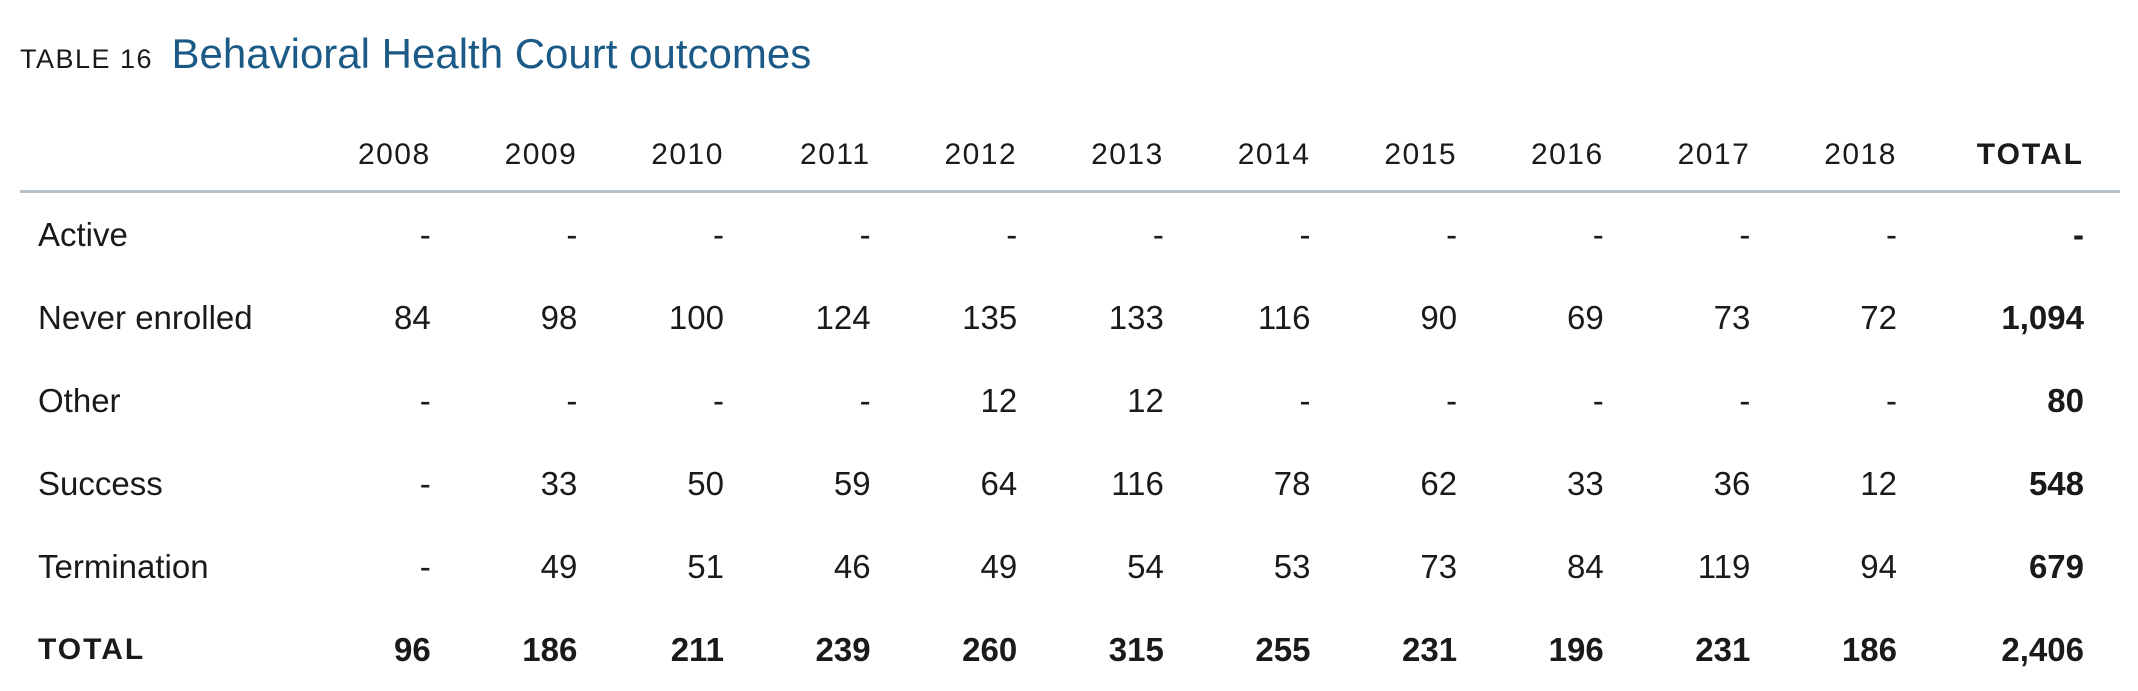  I want to click on table-cell: 64, so click(999, 483).